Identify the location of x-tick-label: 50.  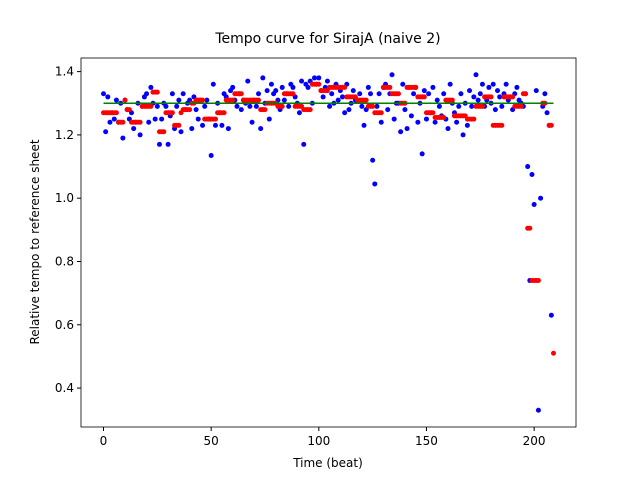
(211, 441).